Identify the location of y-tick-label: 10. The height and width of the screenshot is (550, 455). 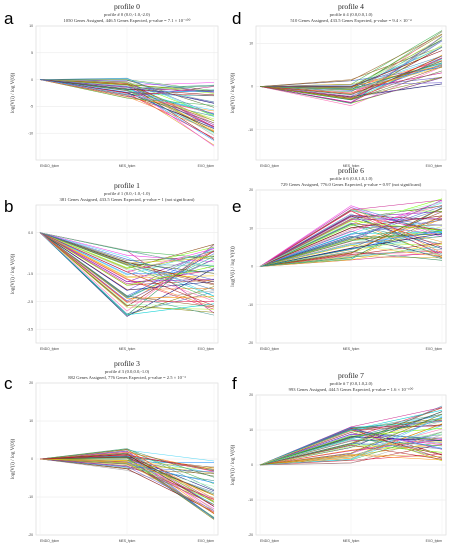
(251, 228).